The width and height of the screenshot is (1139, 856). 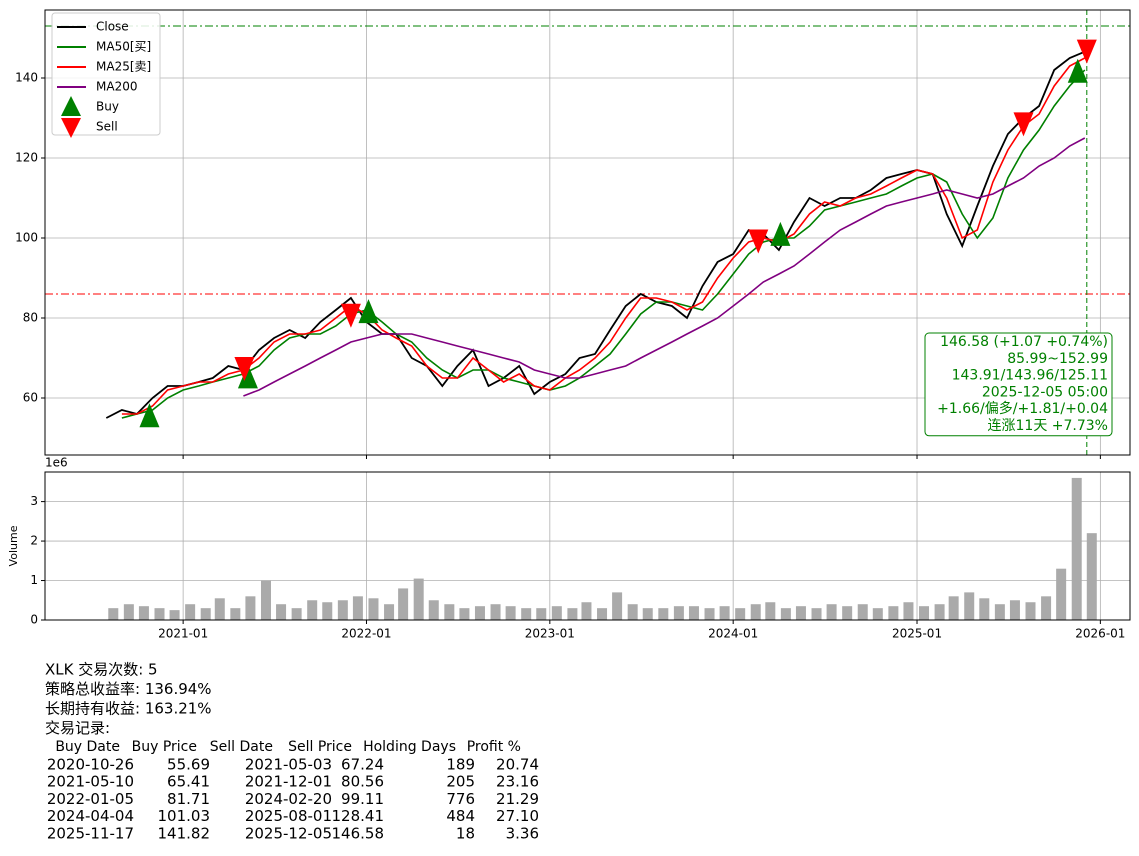 I want to click on table-cell: 2021-05-10, so click(x=90, y=782).